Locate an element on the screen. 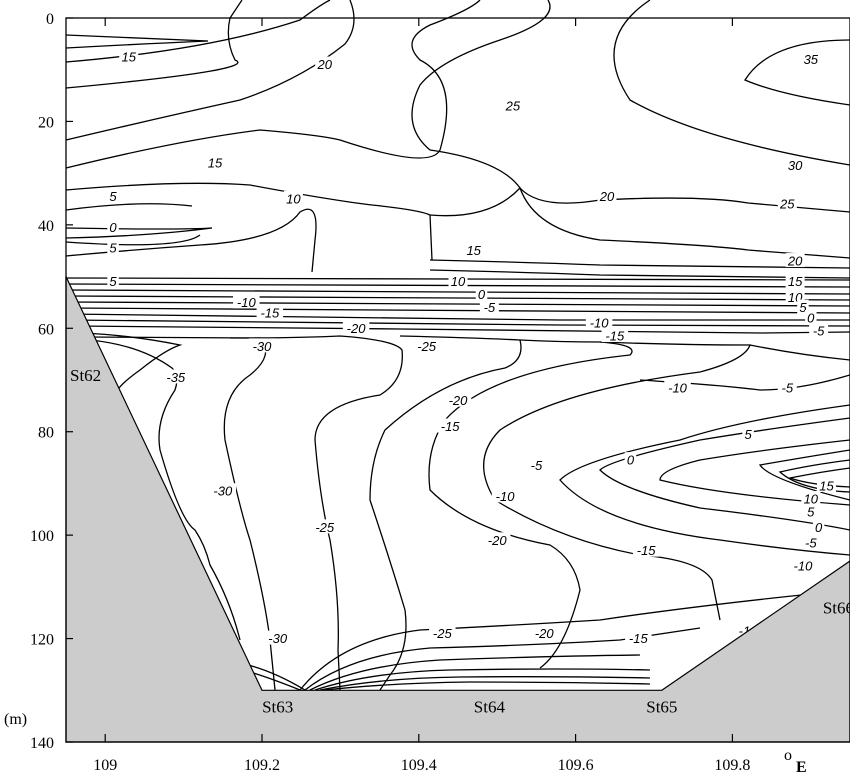  y-tick-label: 140 is located at coordinates (42, 743).